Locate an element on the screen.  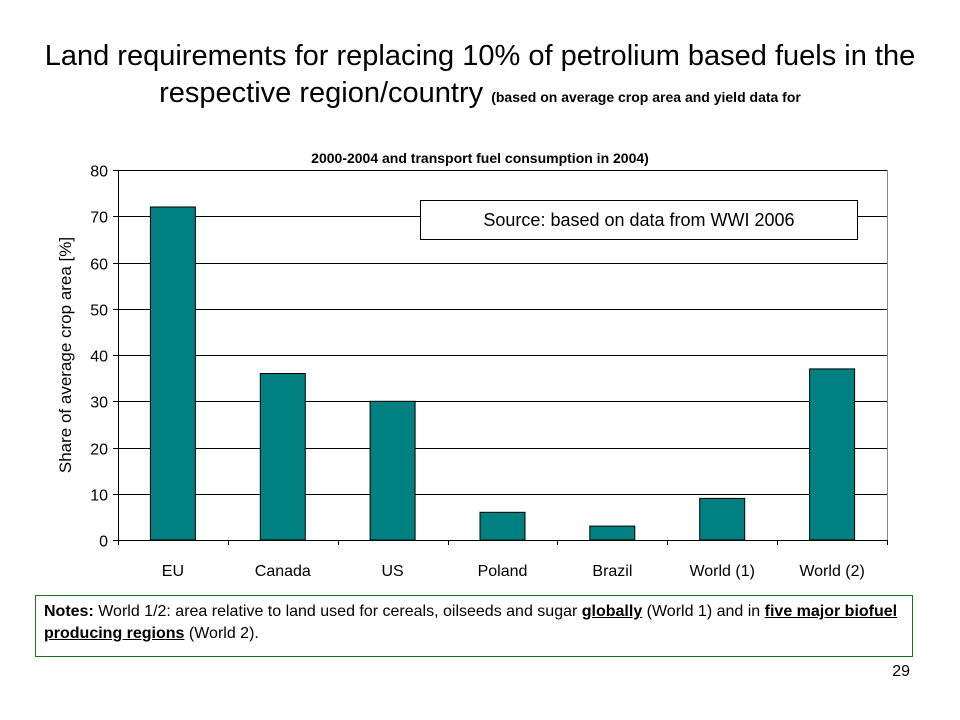
x-tick-label: Poland is located at coordinates (503, 571).